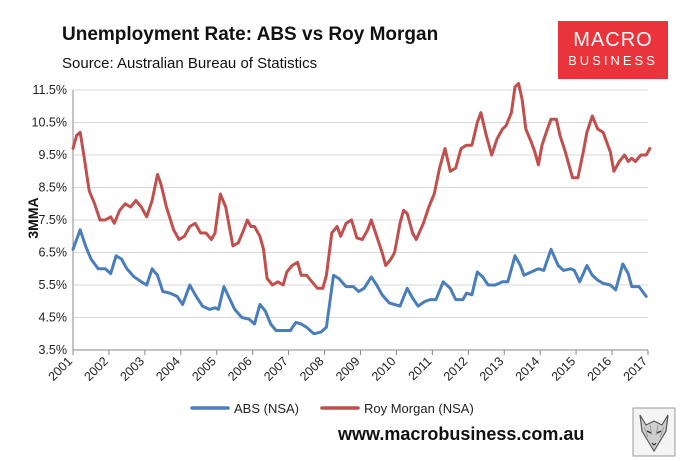 The height and width of the screenshot is (461, 680). I want to click on legend: ABS (NSA) Roy Morgan (NSA), so click(332, 408).